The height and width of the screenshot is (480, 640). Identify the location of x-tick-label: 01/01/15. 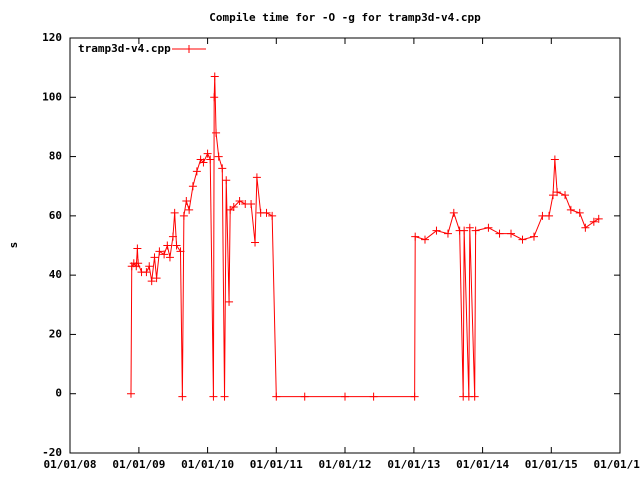
(551, 464).